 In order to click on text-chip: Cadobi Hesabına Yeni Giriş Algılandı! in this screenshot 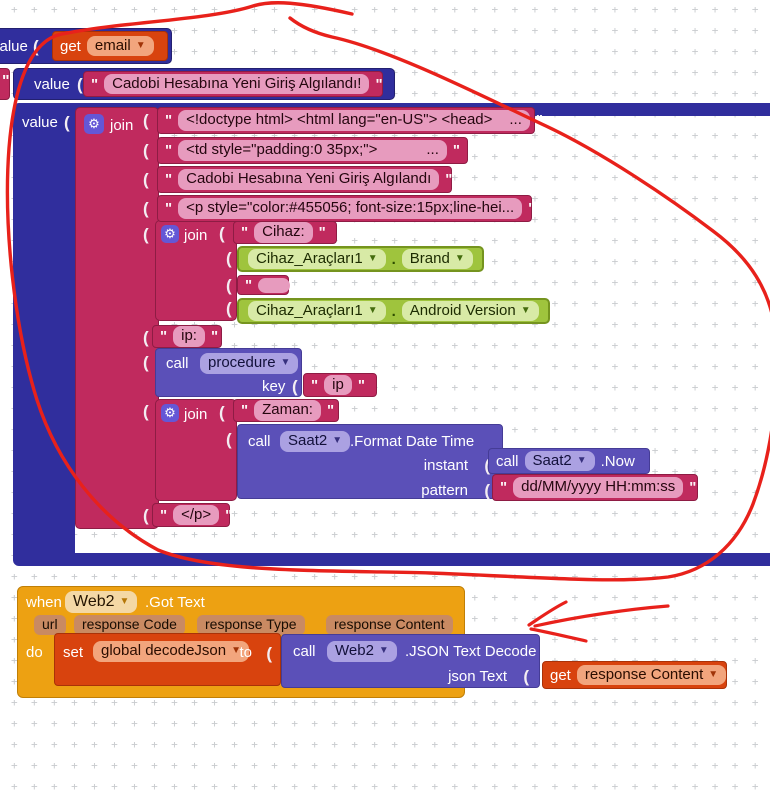, I will do `click(237, 84)`.